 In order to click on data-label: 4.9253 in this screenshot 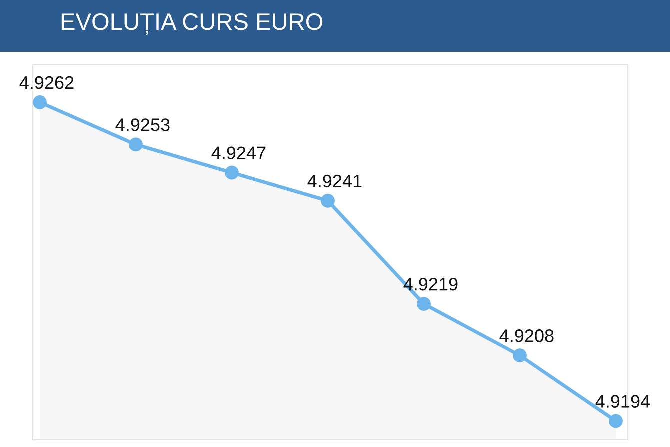, I will do `click(143, 125)`.